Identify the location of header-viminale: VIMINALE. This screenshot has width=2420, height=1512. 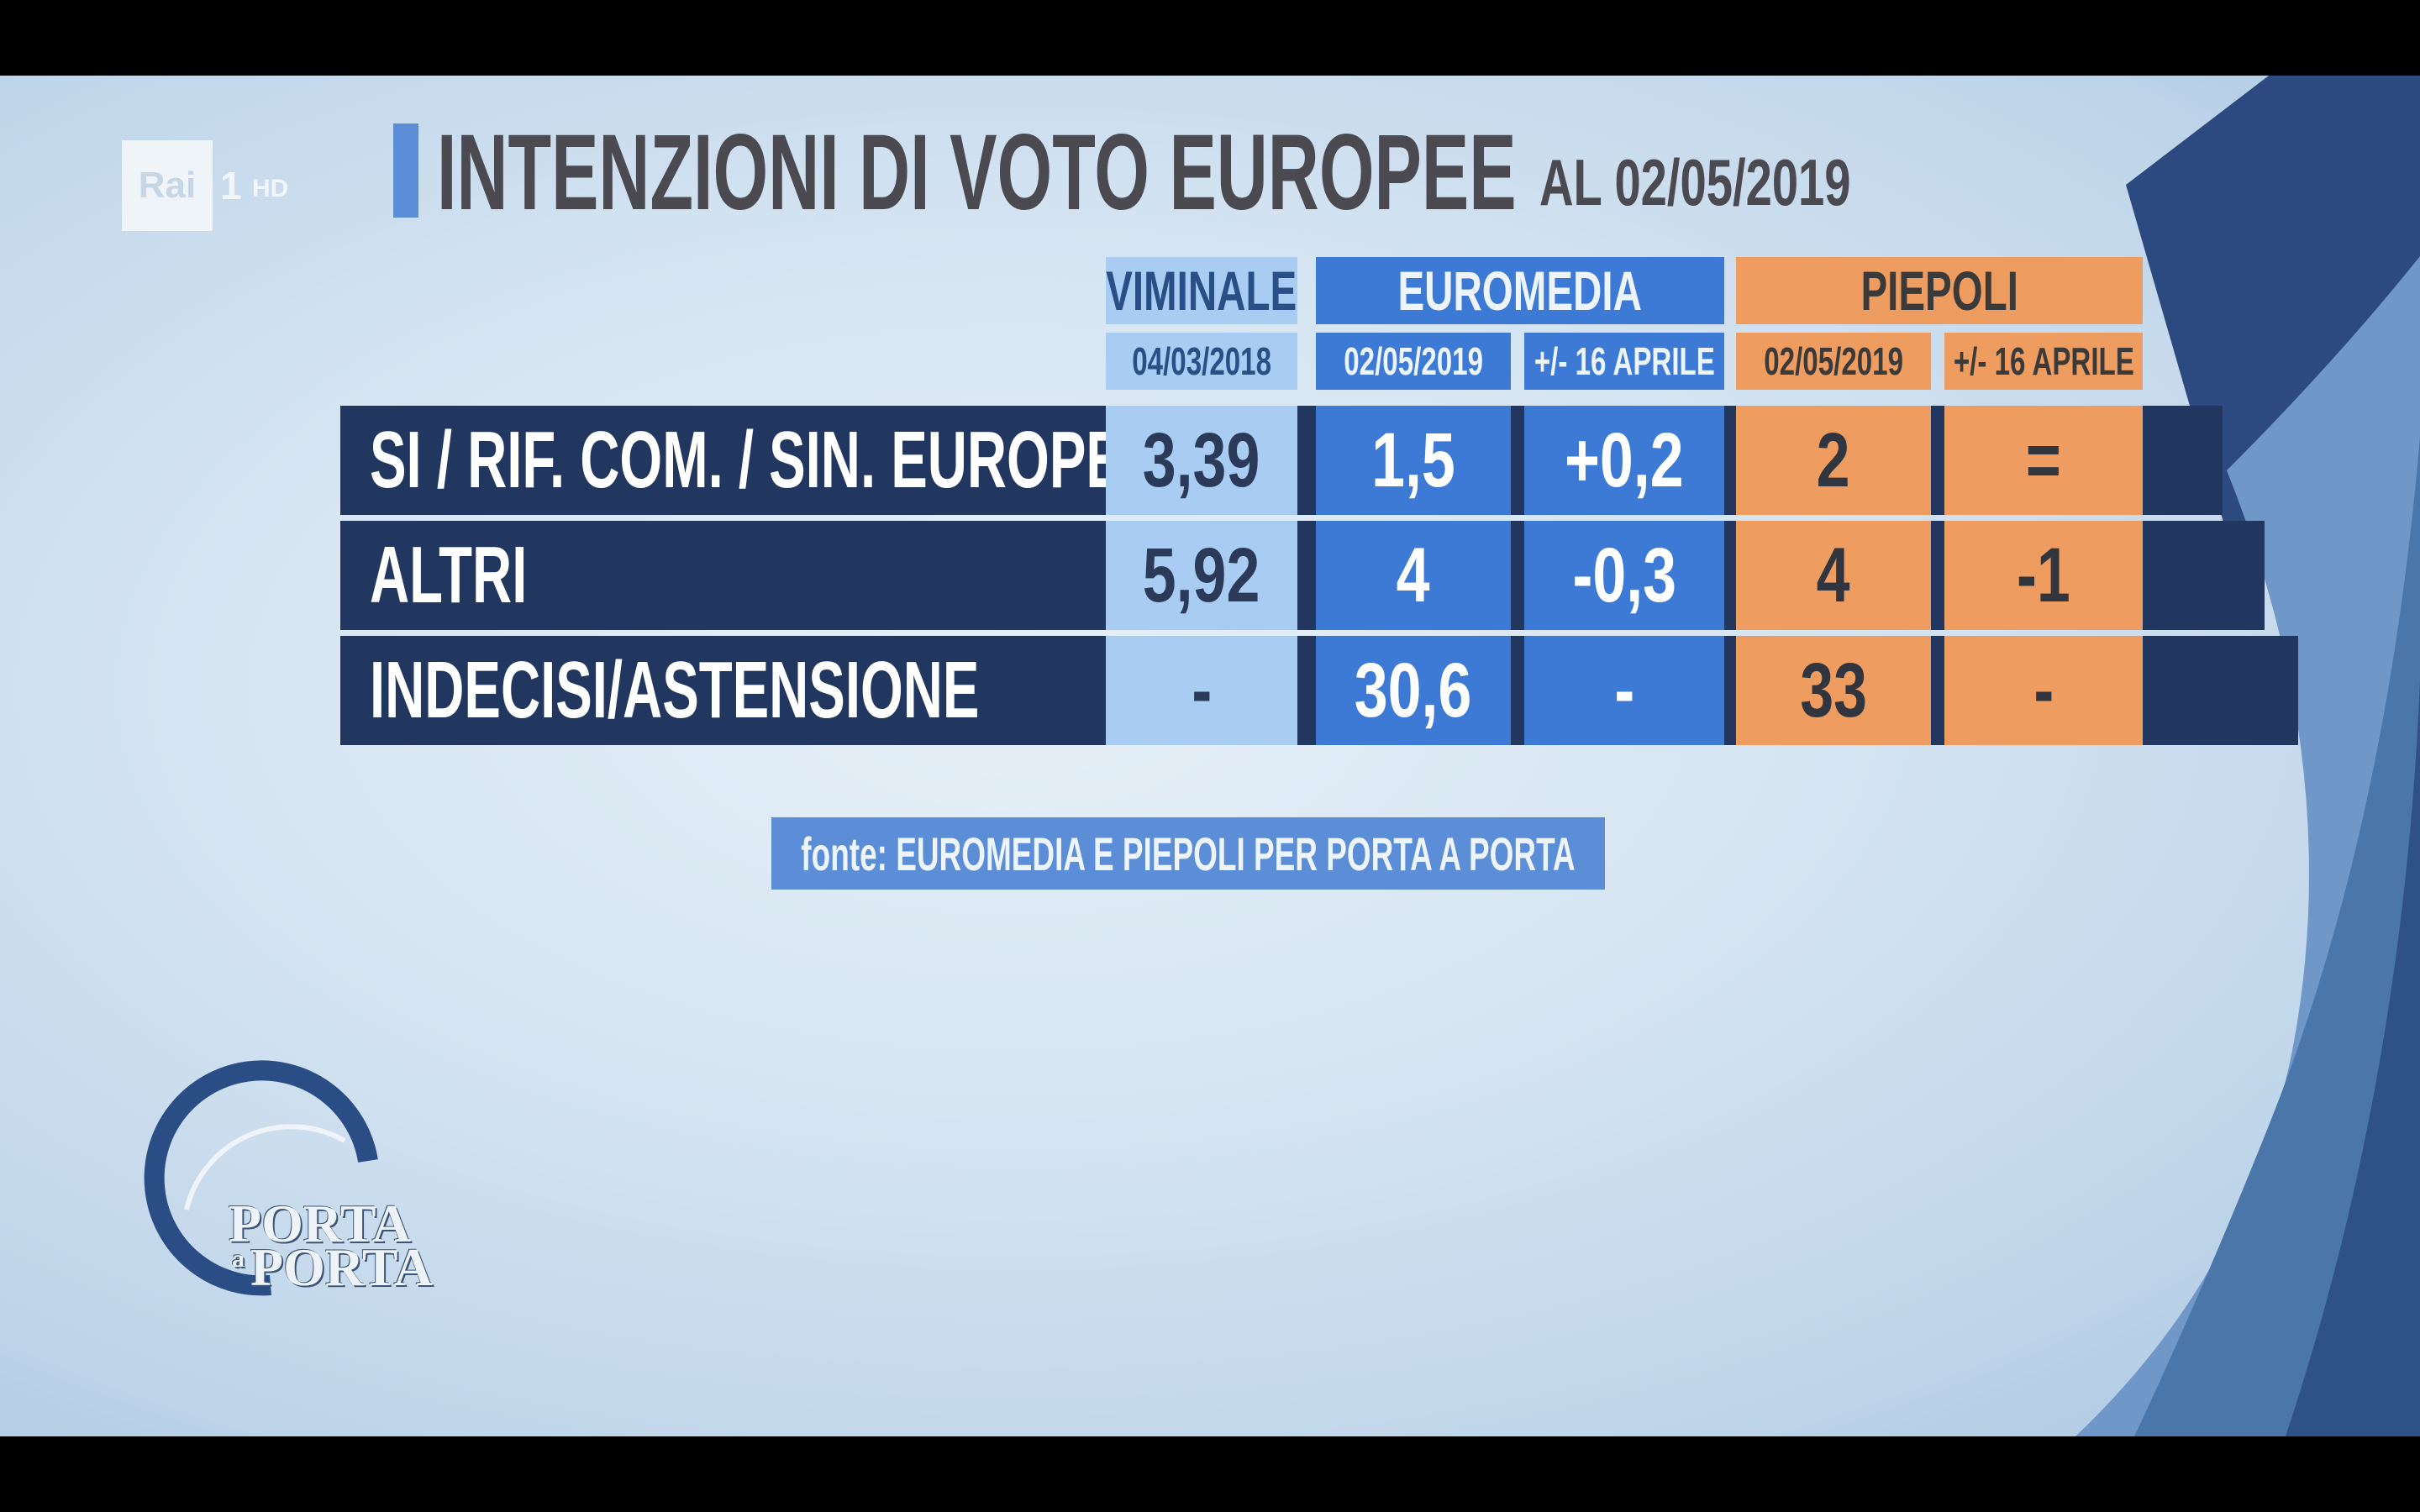
(1201, 290).